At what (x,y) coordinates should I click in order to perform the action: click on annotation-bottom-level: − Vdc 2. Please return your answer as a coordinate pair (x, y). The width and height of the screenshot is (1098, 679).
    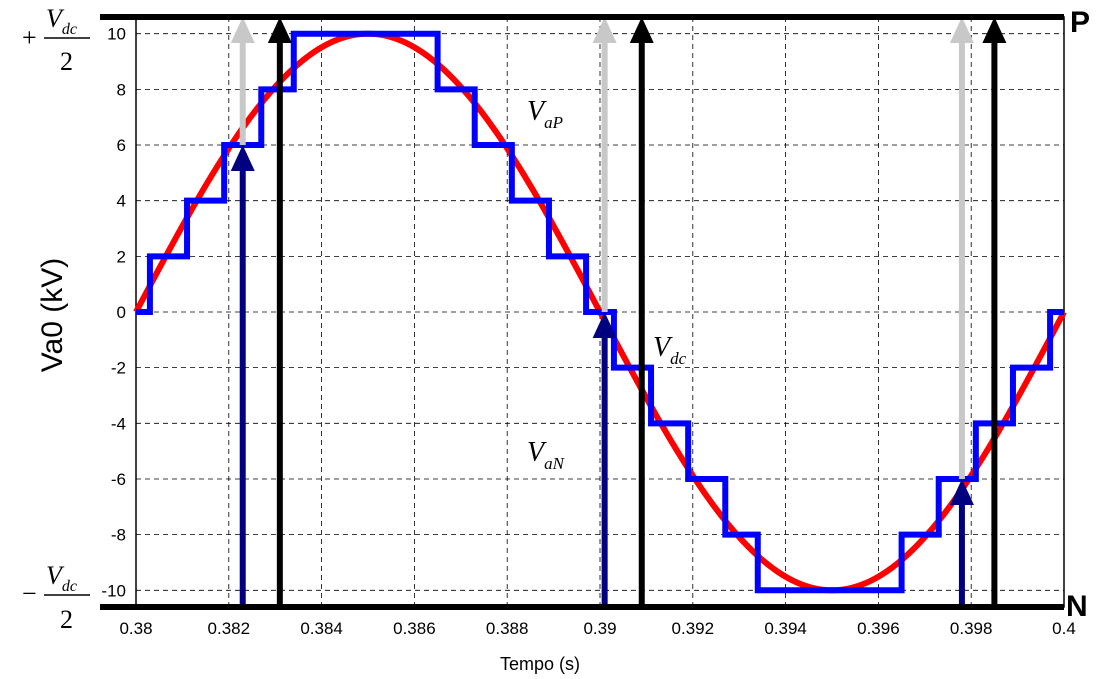
    Looking at the image, I should click on (56, 597).